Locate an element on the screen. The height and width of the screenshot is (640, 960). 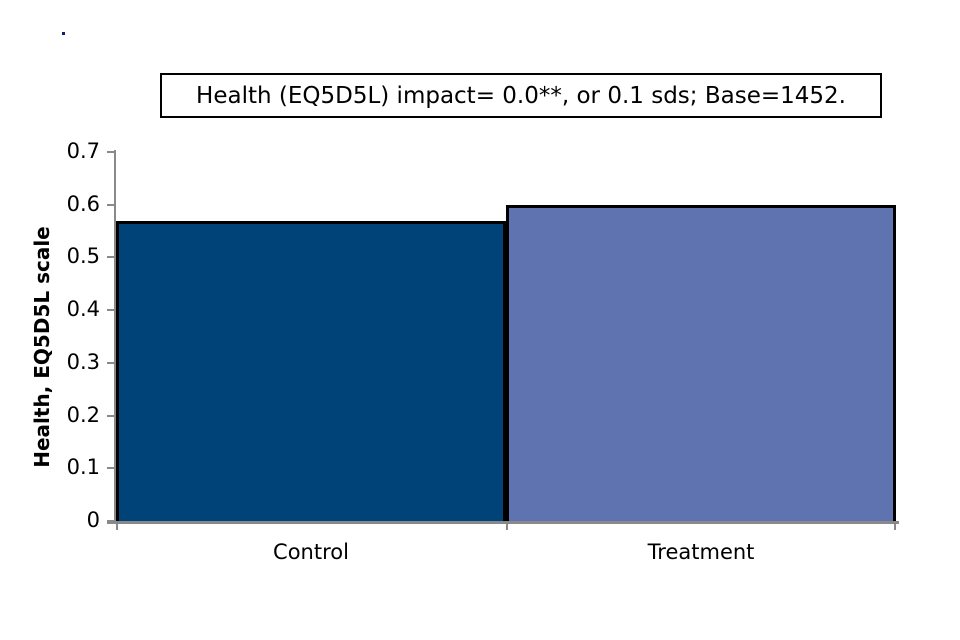
y-tick-label: 0.3 is located at coordinates (83, 361).